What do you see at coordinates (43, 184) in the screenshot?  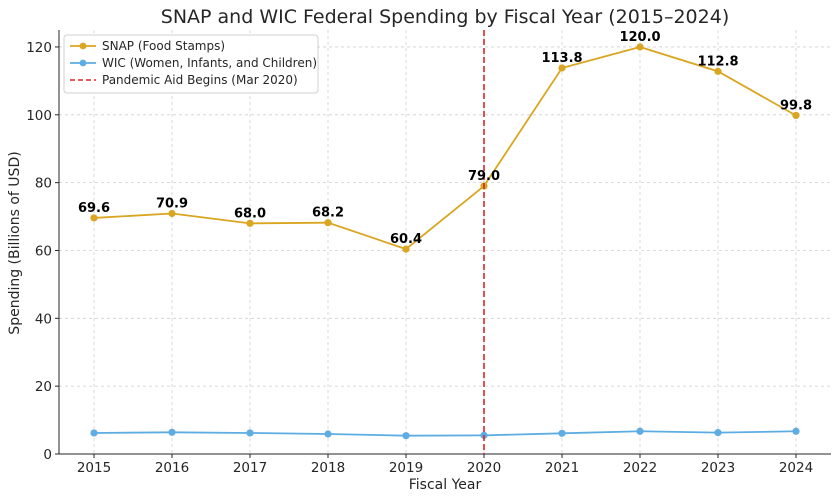 I see `y-tick-label: 80` at bounding box center [43, 184].